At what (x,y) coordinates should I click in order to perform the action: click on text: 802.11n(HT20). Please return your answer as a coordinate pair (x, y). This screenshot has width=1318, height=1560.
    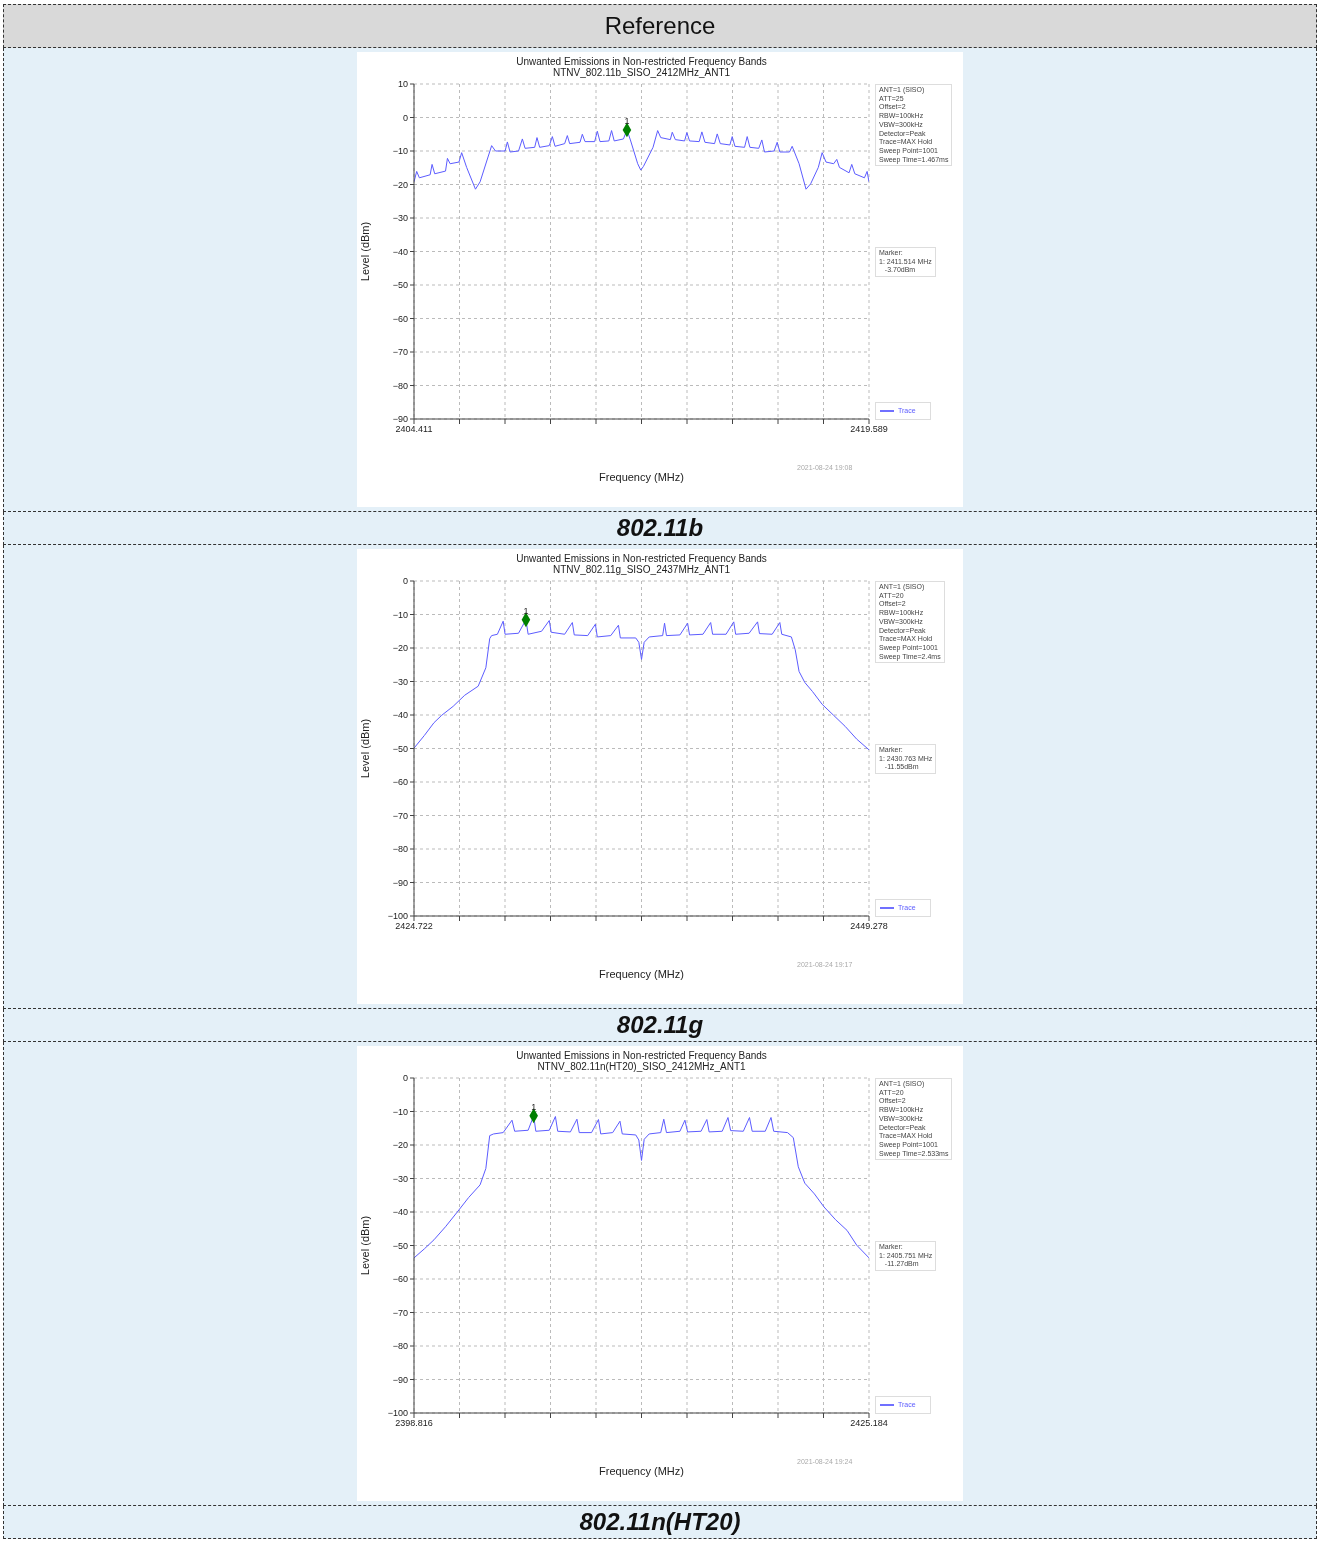
    Looking at the image, I should click on (660, 1522).